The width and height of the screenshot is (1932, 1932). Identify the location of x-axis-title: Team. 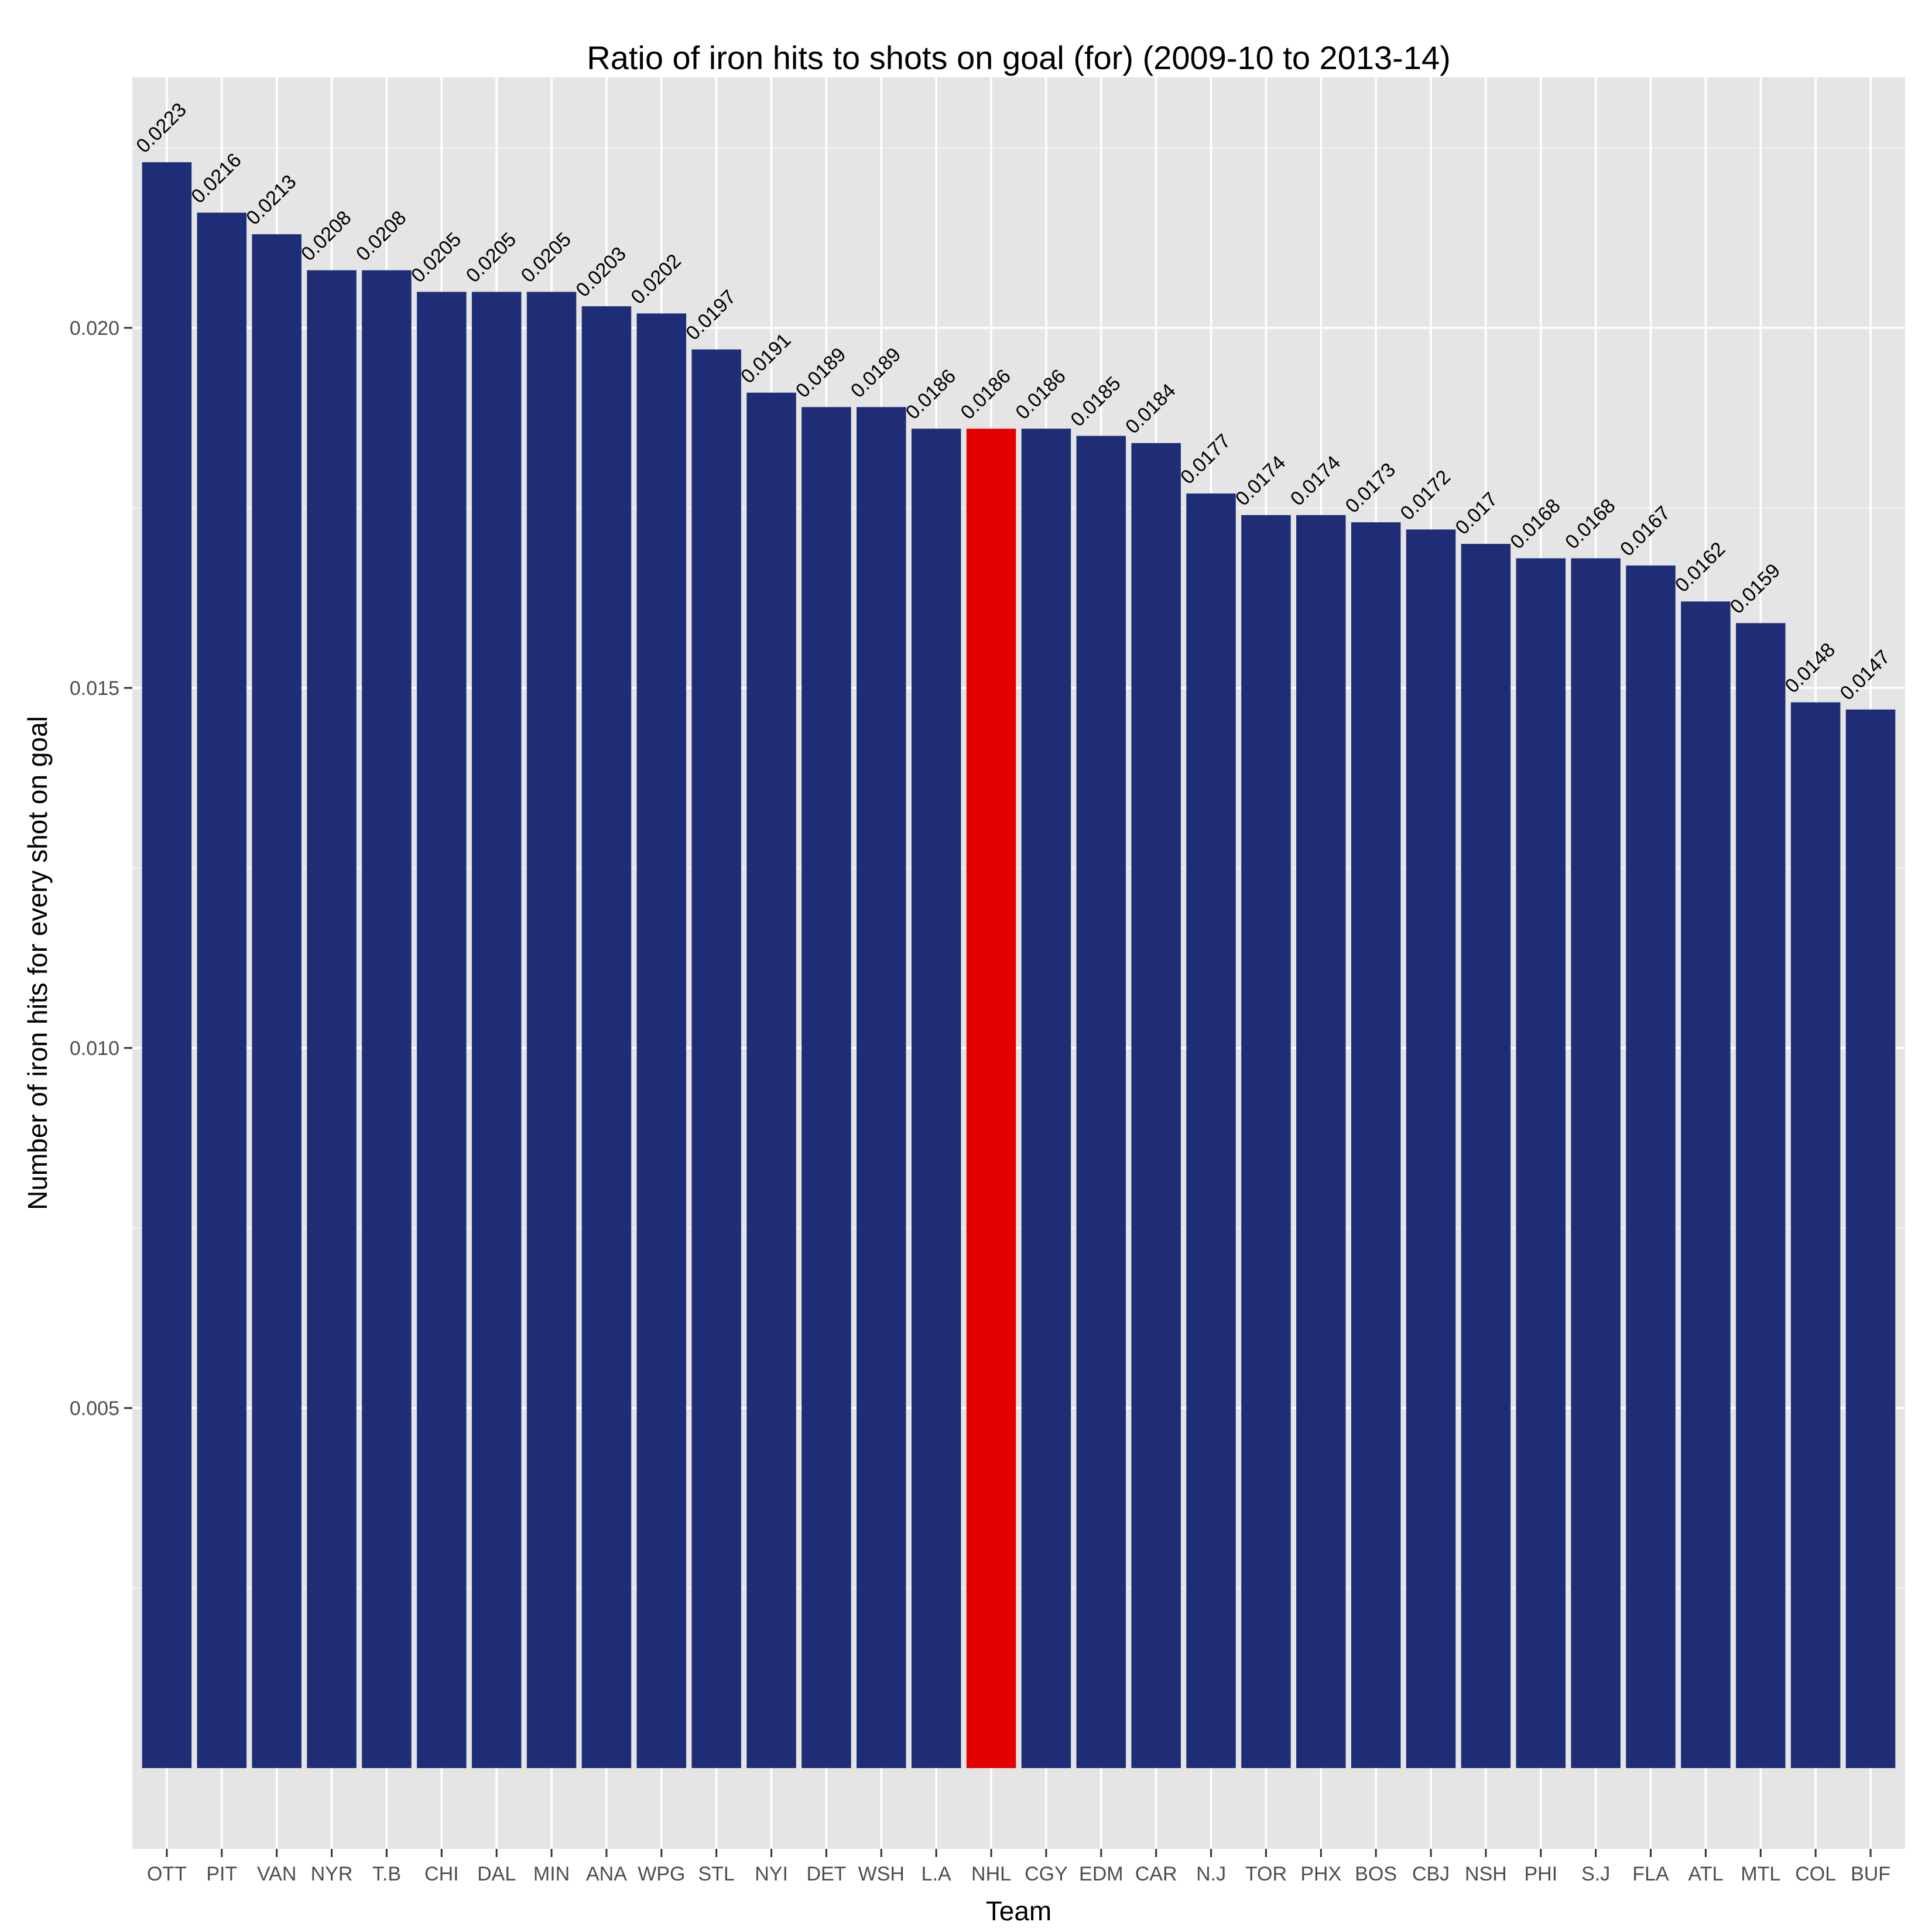
(1018, 1911).